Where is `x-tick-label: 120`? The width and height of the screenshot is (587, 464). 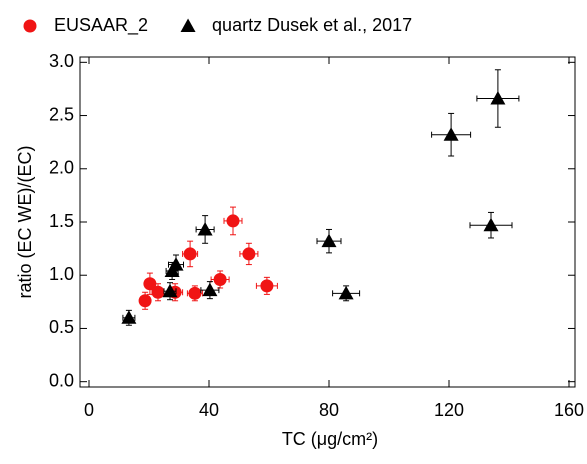 x-tick-label: 120 is located at coordinates (449, 410).